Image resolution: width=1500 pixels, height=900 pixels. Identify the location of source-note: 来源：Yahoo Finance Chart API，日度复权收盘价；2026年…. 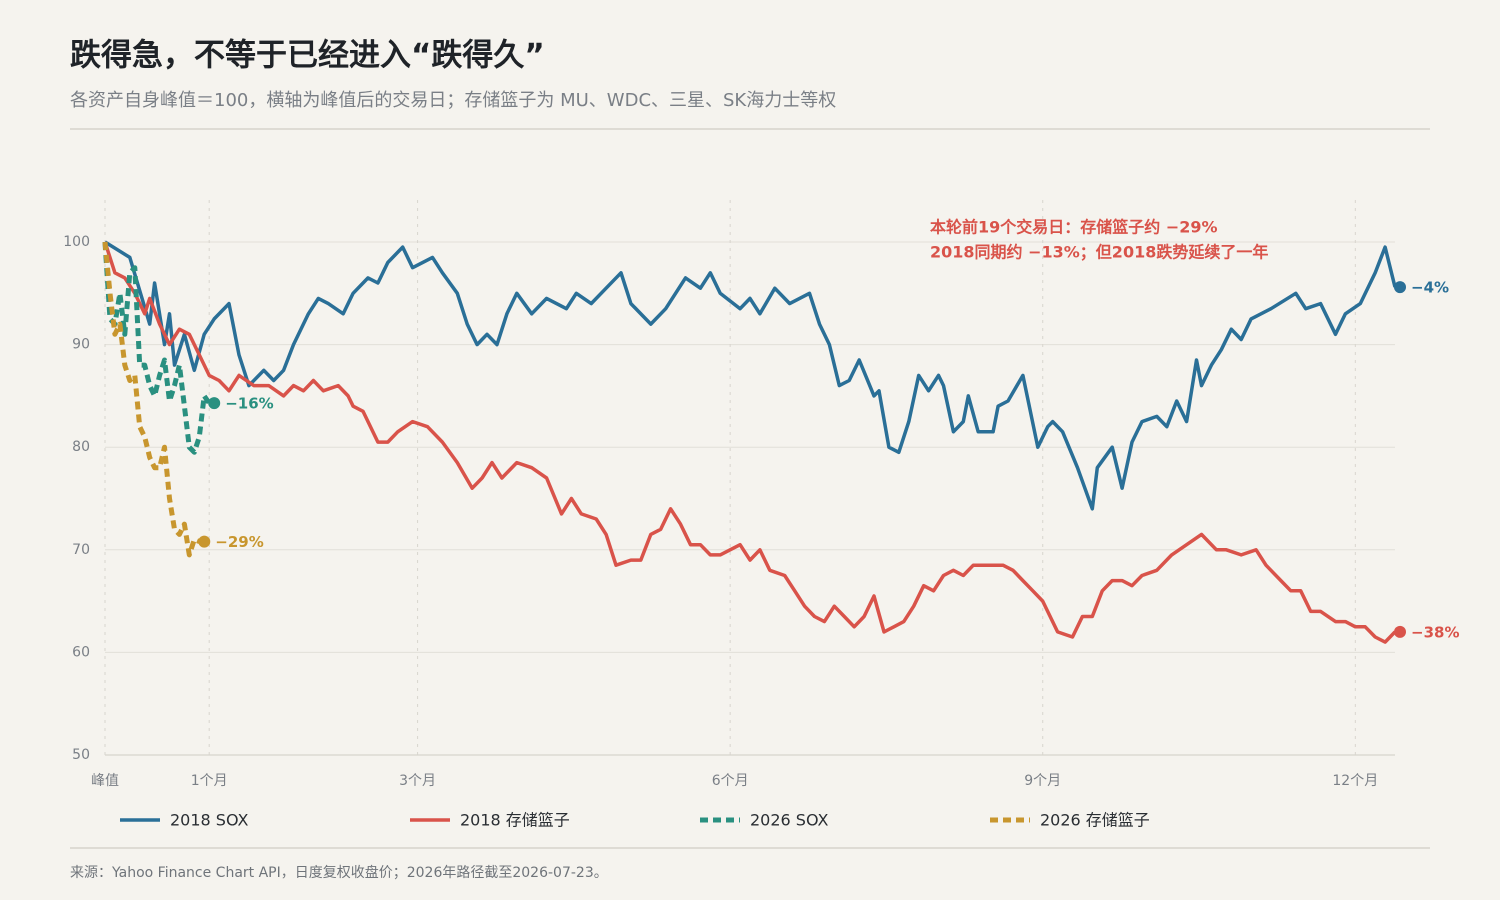
(339, 872).